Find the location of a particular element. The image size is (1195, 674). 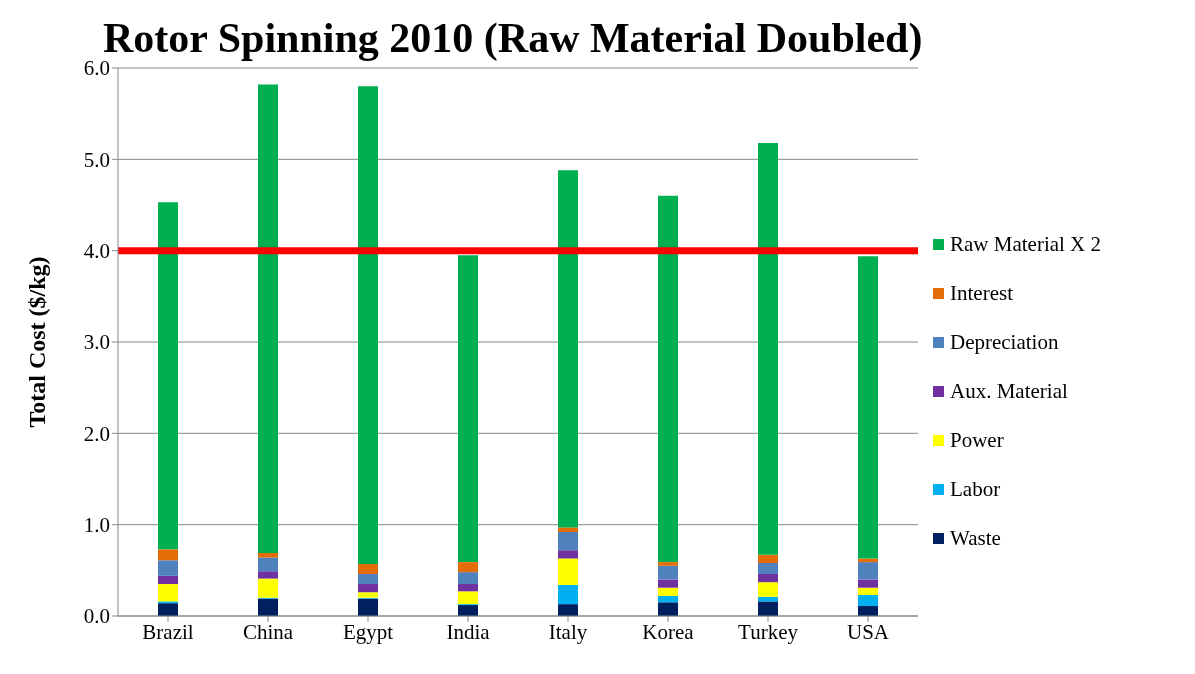

y-tick-label: 5.0 is located at coordinates (96, 159).